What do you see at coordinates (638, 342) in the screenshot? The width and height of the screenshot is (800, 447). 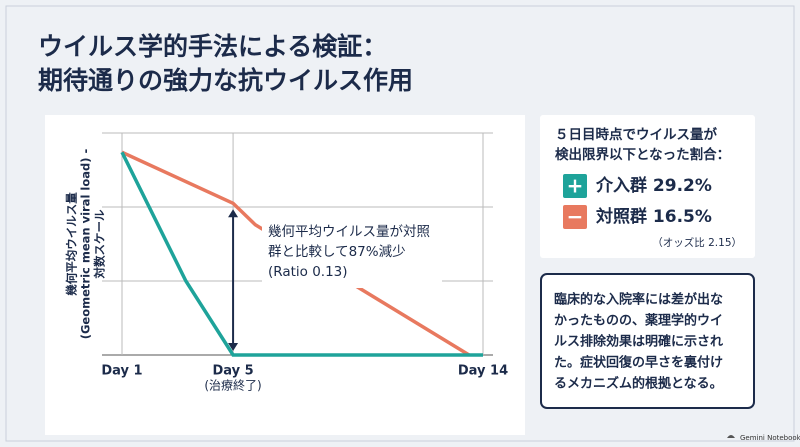 I see `conclusion-line: ルス排除効果は明確に示され` at bounding box center [638, 342].